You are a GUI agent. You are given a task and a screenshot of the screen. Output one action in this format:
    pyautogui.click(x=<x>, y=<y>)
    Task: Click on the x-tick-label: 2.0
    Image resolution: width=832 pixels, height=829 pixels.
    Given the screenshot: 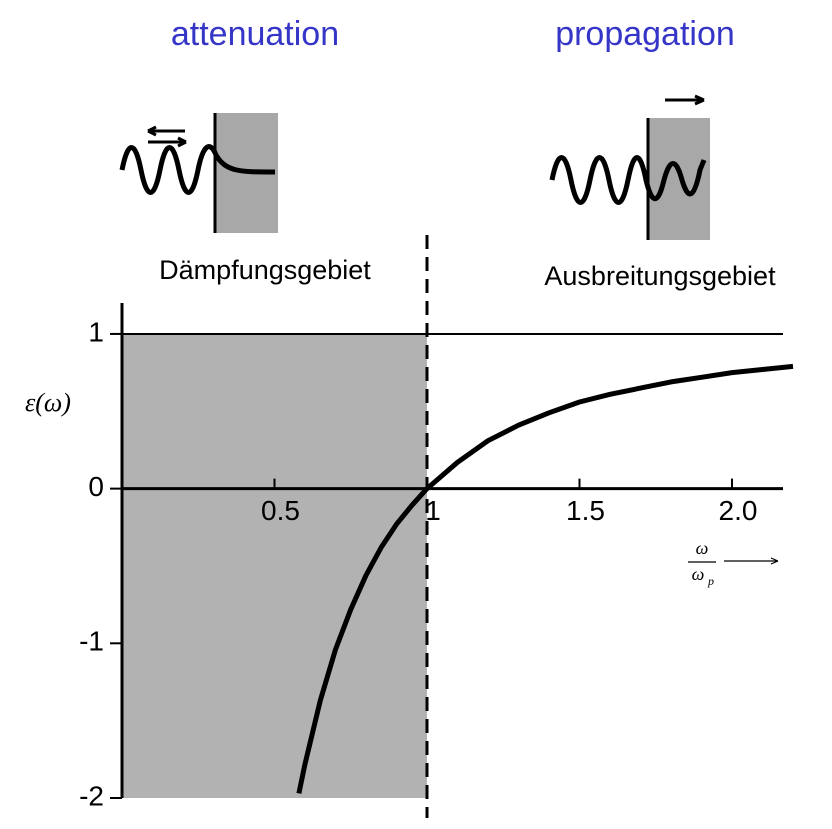 What is the action you would take?
    pyautogui.click(x=738, y=510)
    